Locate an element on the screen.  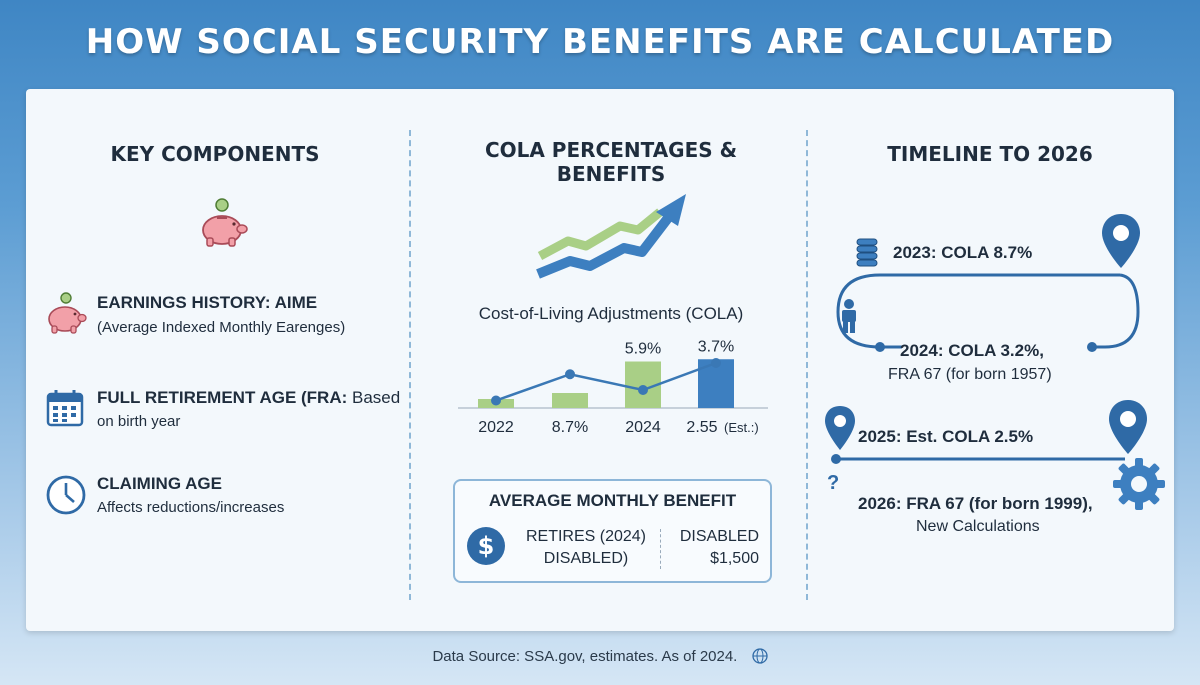
cola-chart: 5.9% 3.7% 2022 8.7% 2024 2.55 (Est.:) is located at coordinates (613, 387).